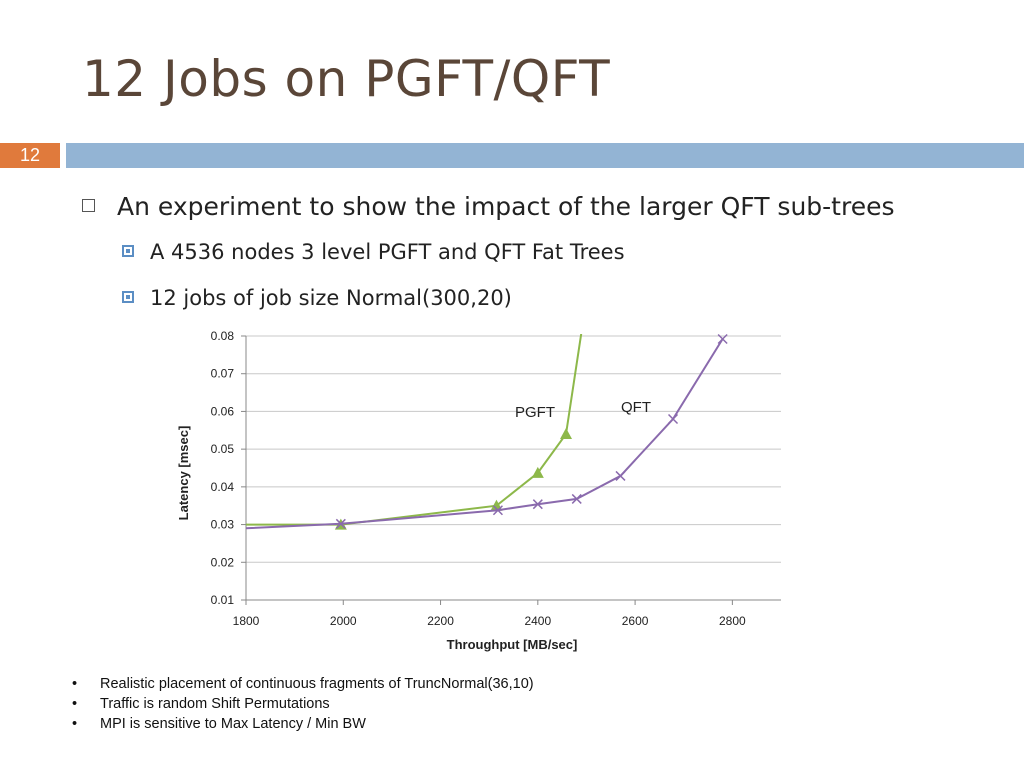  Describe the element at coordinates (331, 298) in the screenshot. I see `sub-bullet-text: 12 jobs of job size Normal(300,20)` at that location.